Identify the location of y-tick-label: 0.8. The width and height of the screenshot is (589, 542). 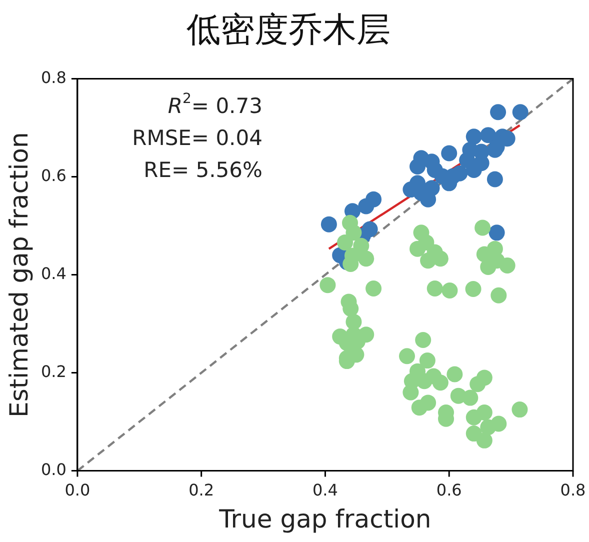
(53, 77).